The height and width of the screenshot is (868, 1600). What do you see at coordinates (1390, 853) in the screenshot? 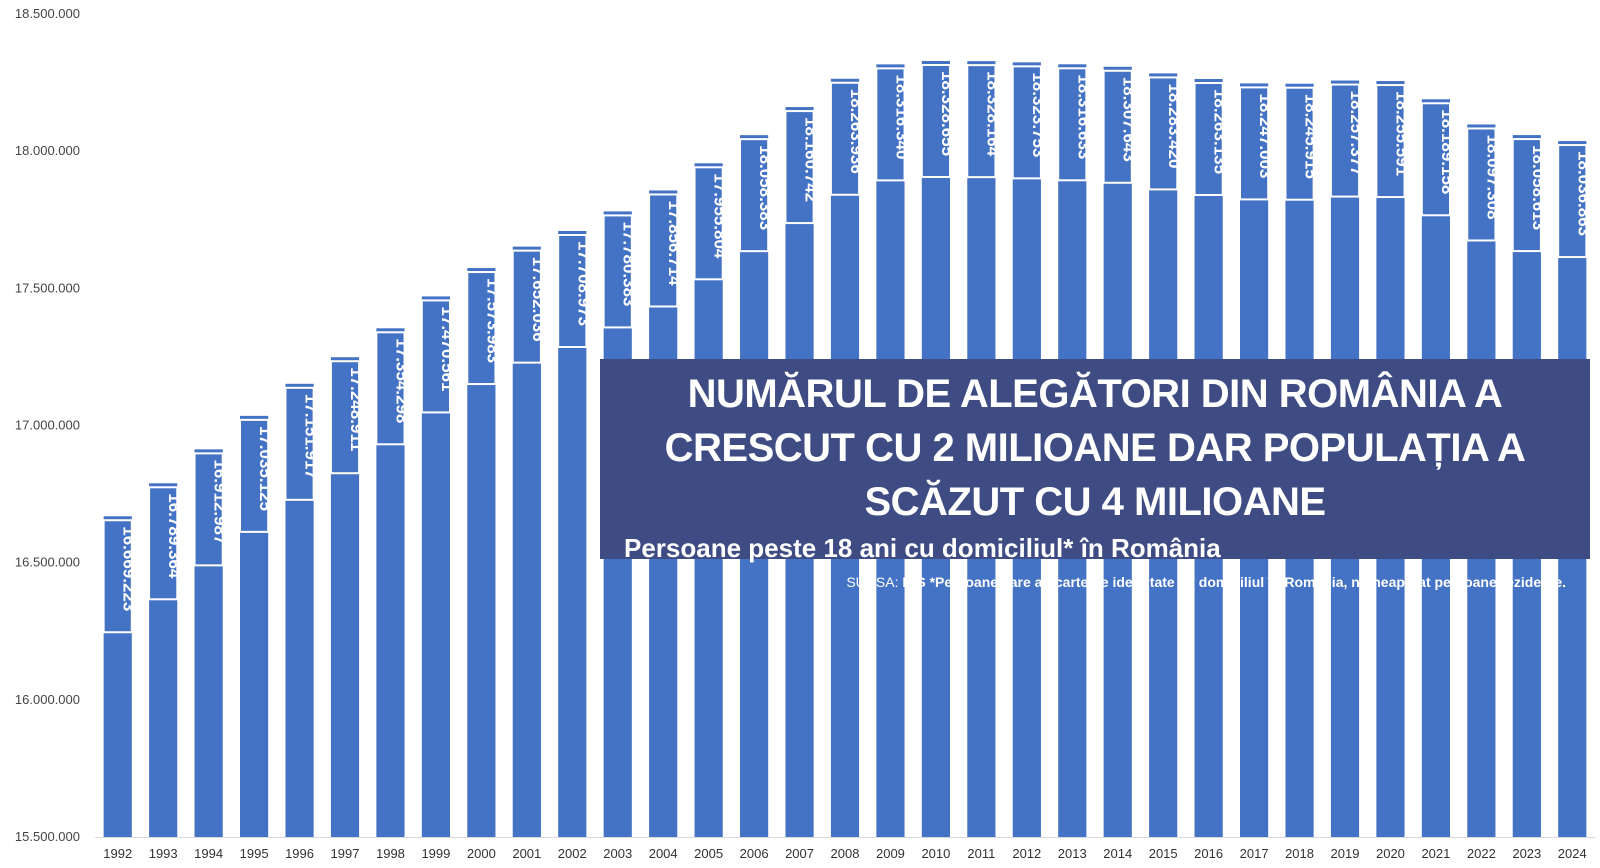
I see `x-tick-label: 2020` at bounding box center [1390, 853].